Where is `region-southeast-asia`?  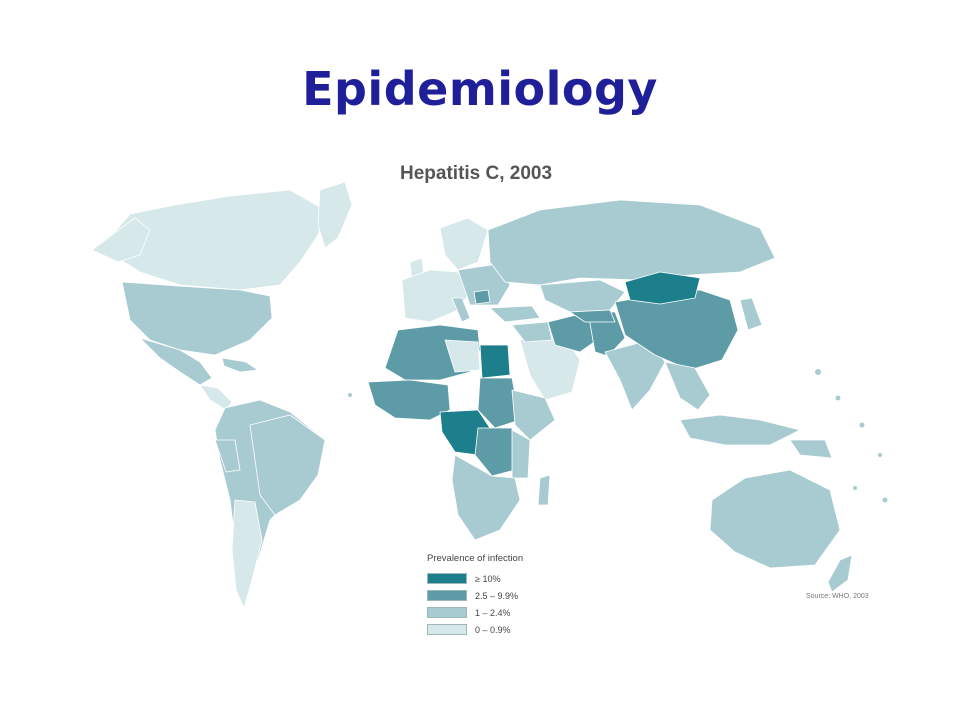 region-southeast-asia is located at coordinates (687, 386).